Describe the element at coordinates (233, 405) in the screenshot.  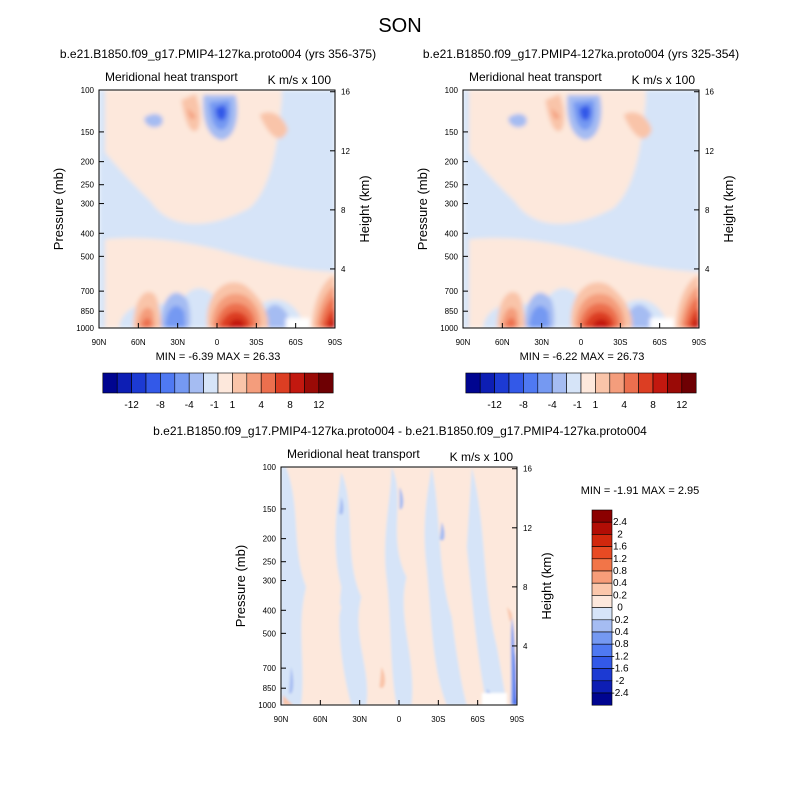
I see `colorbar-label: 1` at that location.